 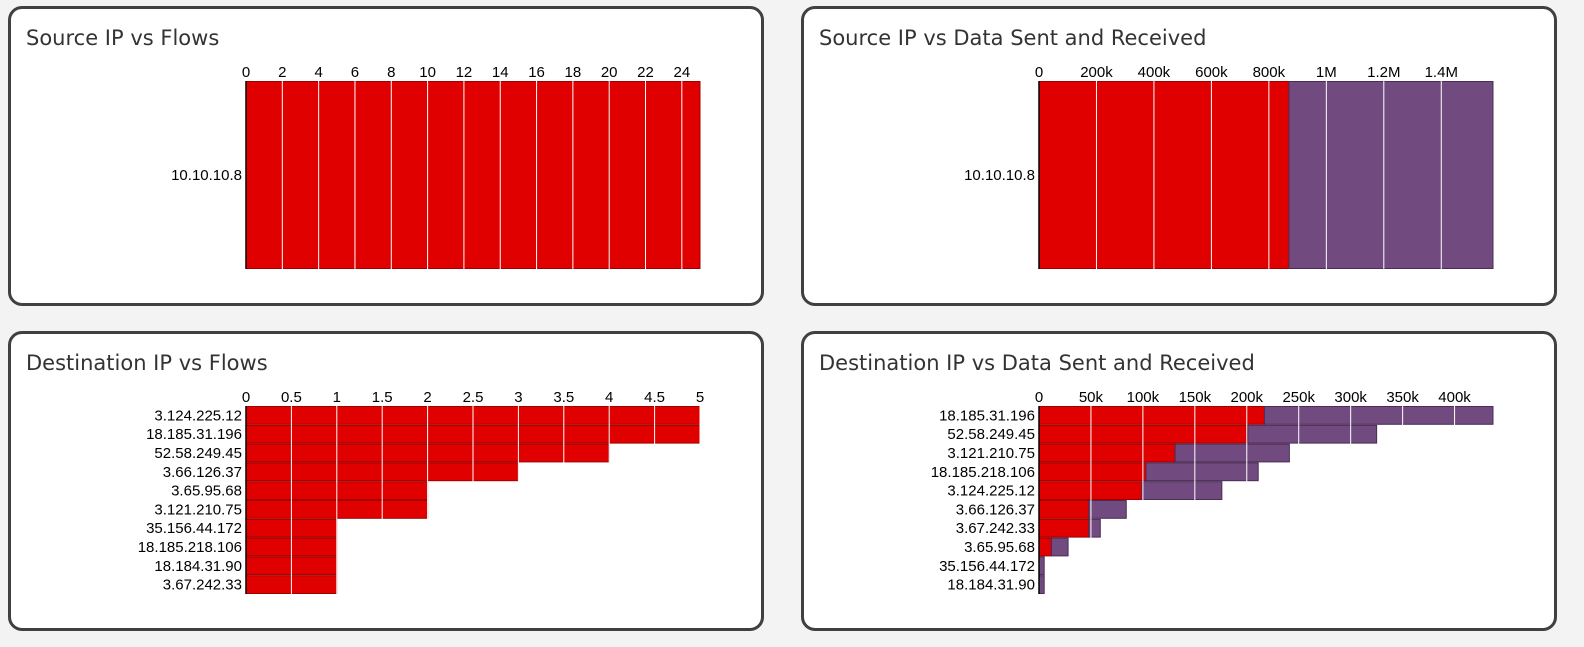 I want to click on x-tick-label: 12, so click(x=464, y=72).